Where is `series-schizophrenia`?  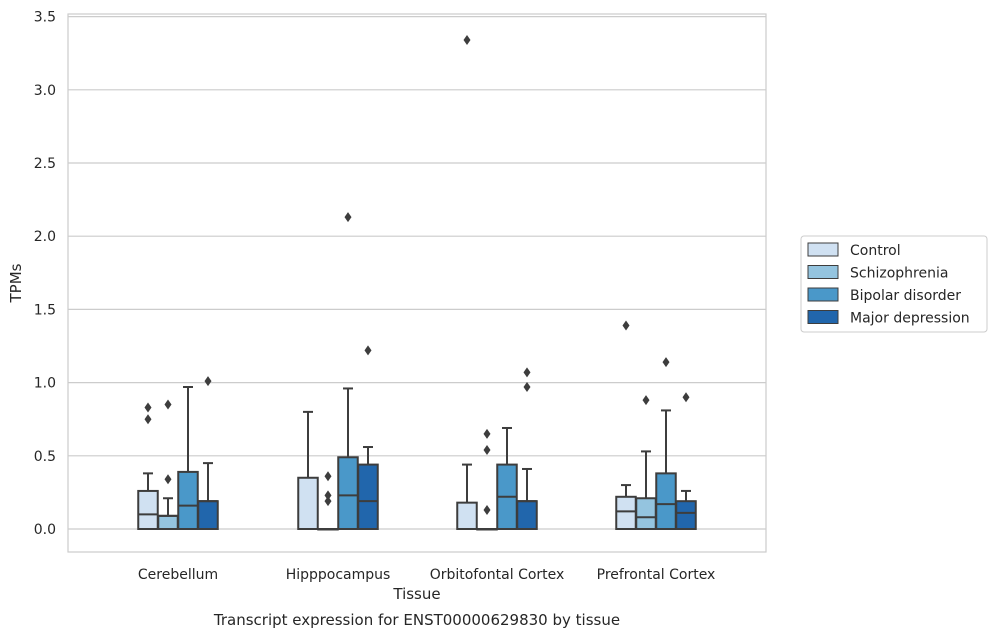 series-schizophrenia is located at coordinates (407, 463).